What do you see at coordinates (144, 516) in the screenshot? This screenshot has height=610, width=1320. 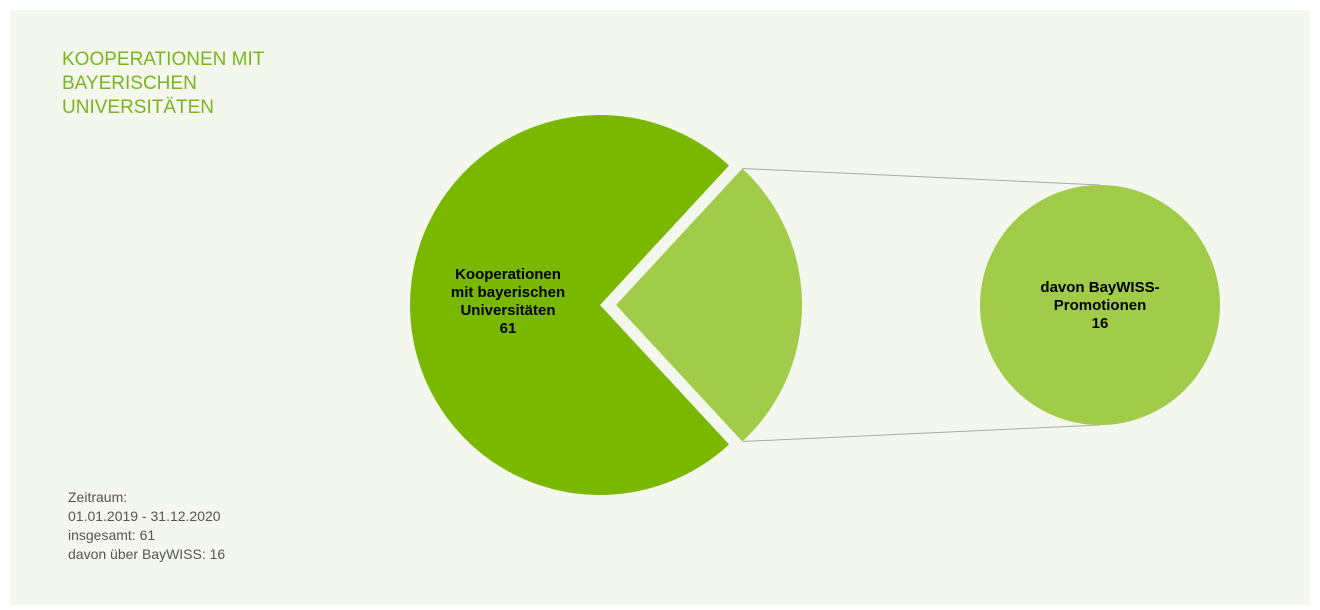 I see `note-line: 01.01.2019 - 31.12.2020` at bounding box center [144, 516].